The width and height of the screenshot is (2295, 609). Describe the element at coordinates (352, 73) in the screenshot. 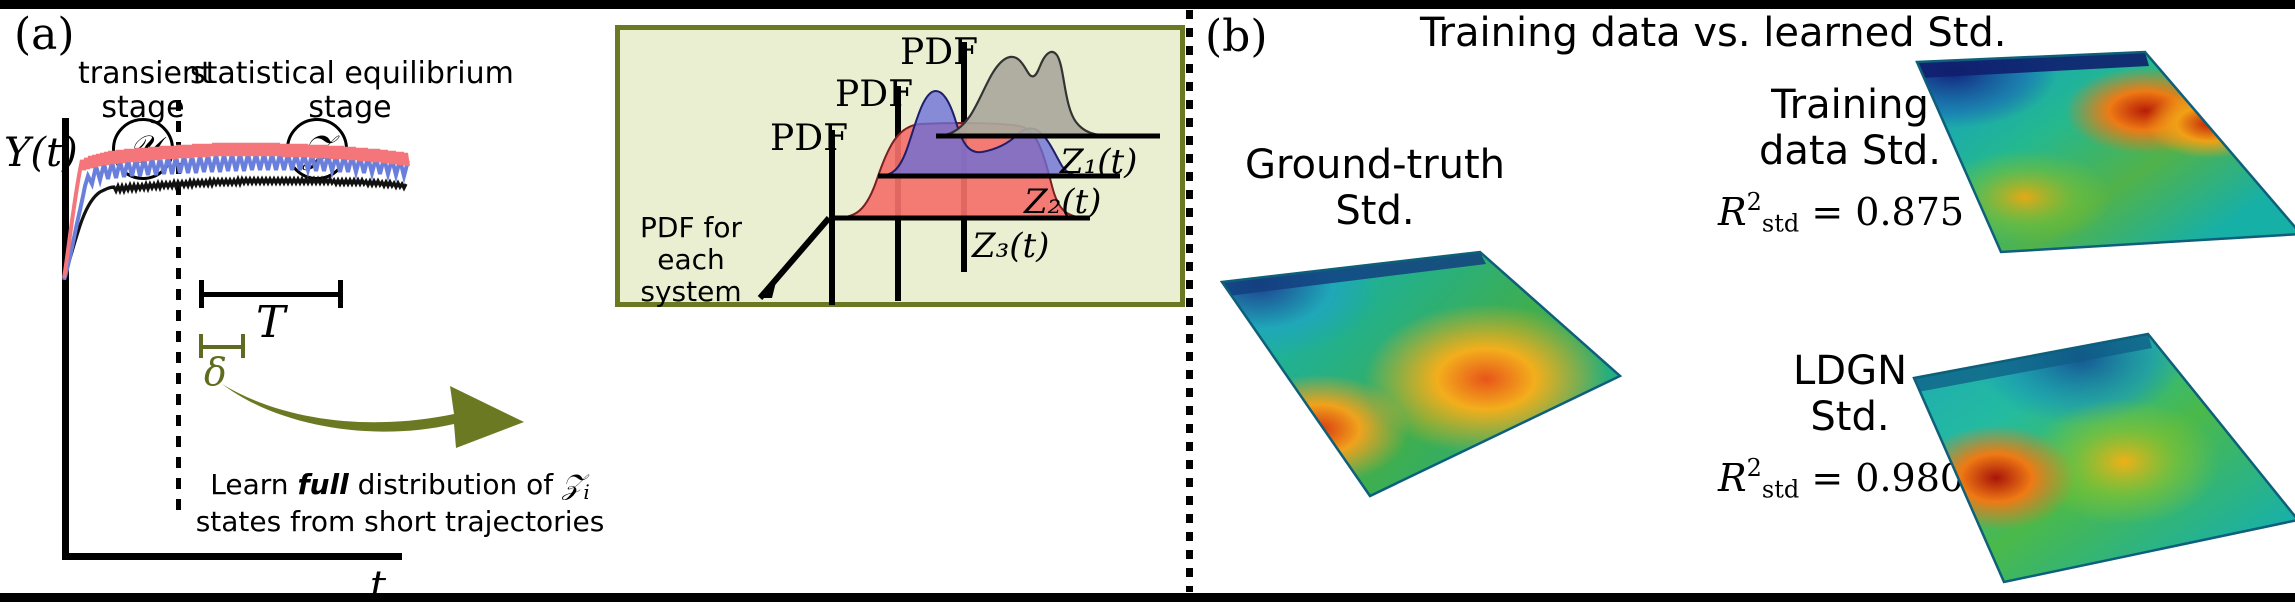

I see `equilibrium-stage-label-line1: statistical equilibrium` at that location.